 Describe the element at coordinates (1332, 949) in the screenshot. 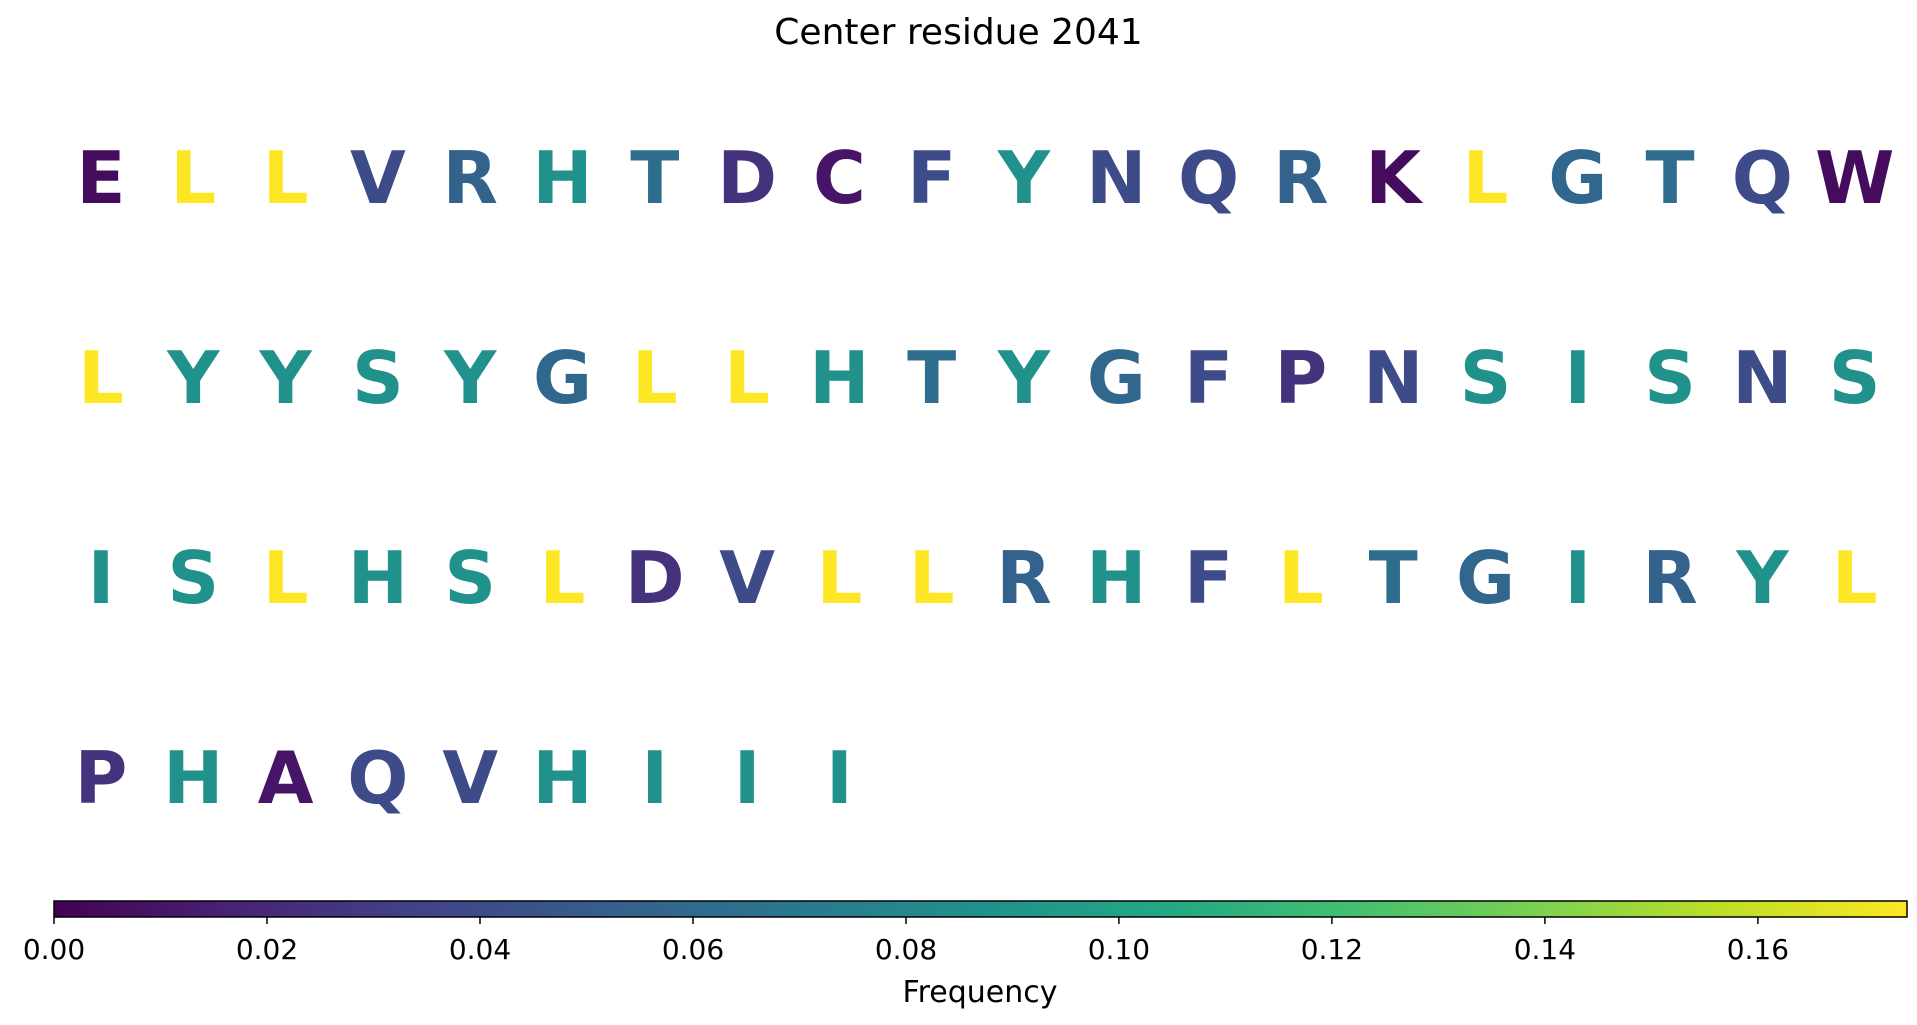

I see `colorbar-tick-label: 0.12` at that location.